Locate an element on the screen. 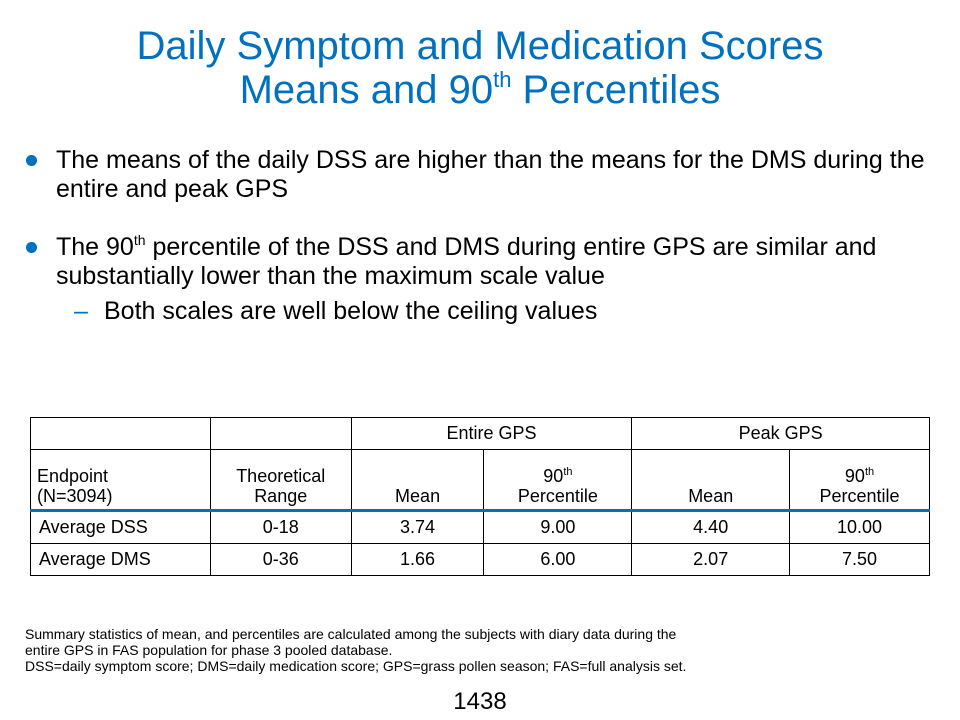 The height and width of the screenshot is (720, 960). title-line2-sup: th is located at coordinates (502, 79).